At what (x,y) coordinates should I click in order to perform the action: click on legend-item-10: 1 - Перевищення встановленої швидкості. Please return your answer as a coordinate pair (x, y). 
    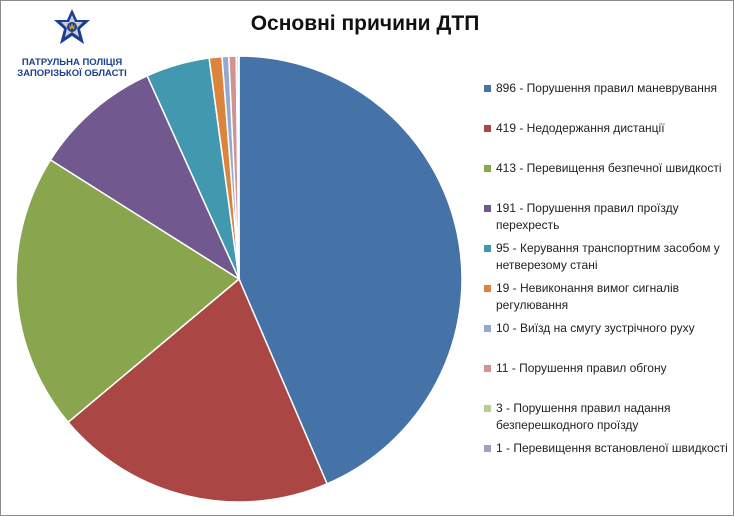
    Looking at the image, I should click on (606, 448).